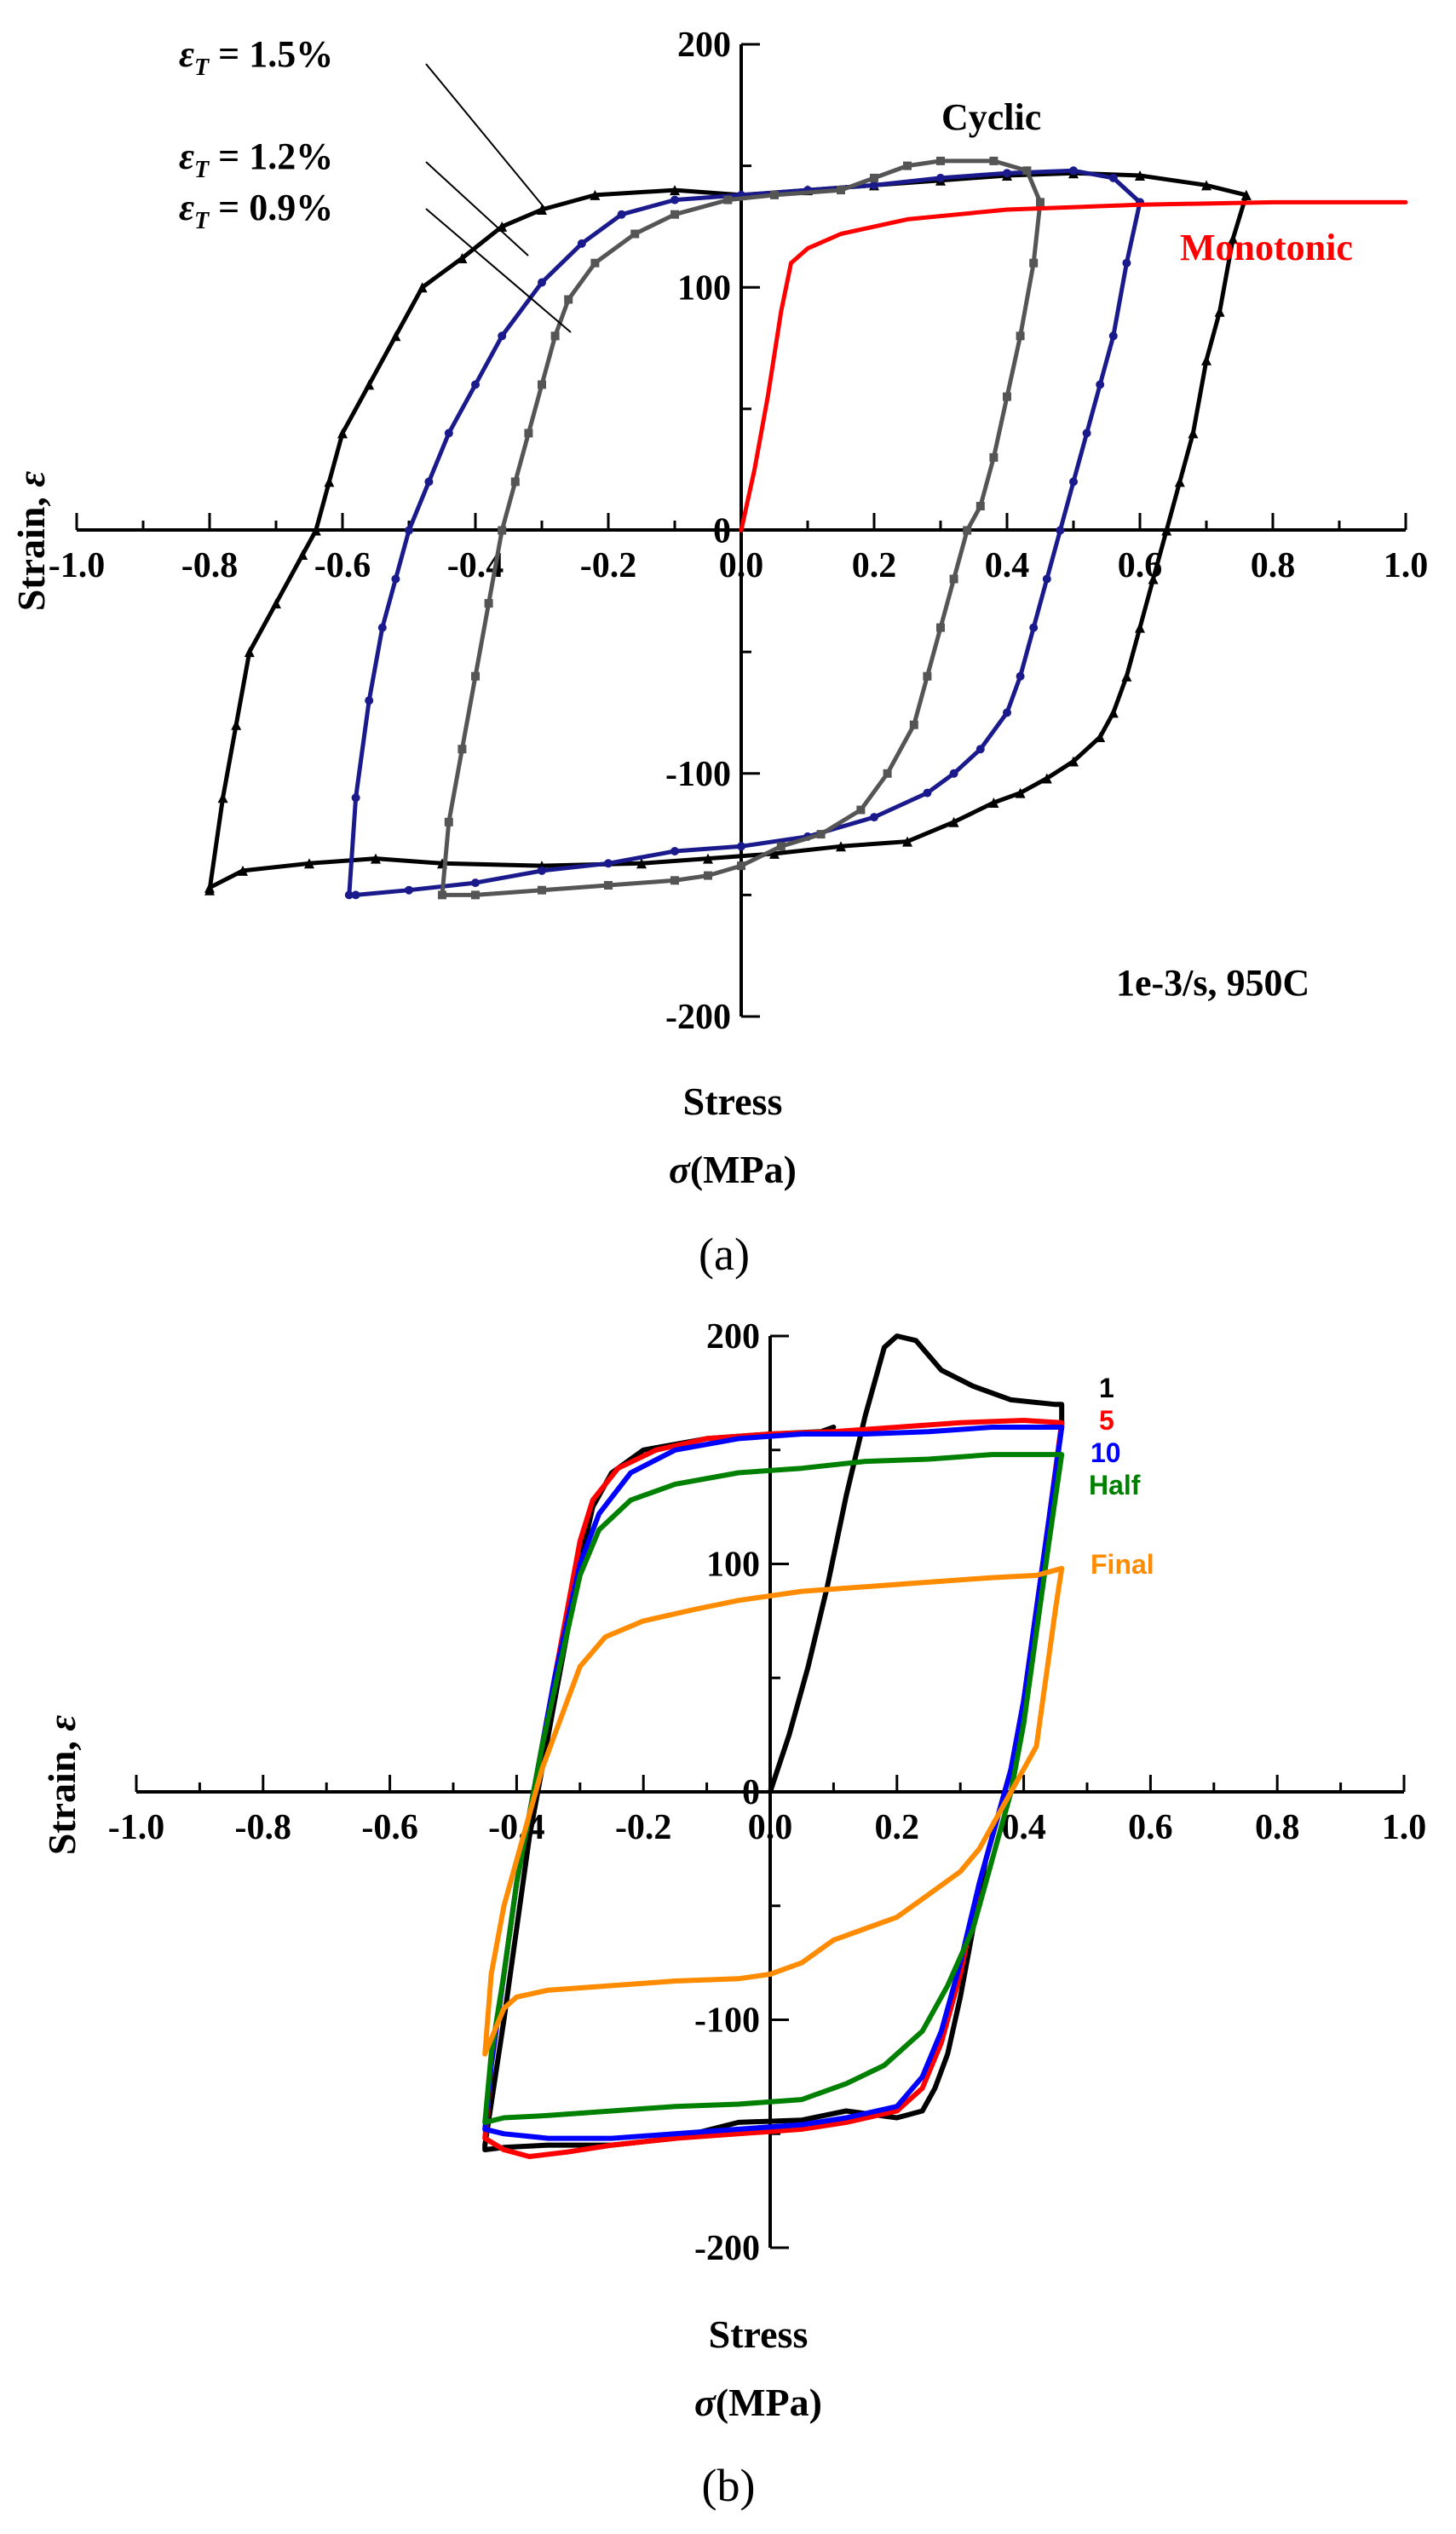  Describe the element at coordinates (759, 2334) in the screenshot. I see `panel-b-xlabel: Stress` at that location.